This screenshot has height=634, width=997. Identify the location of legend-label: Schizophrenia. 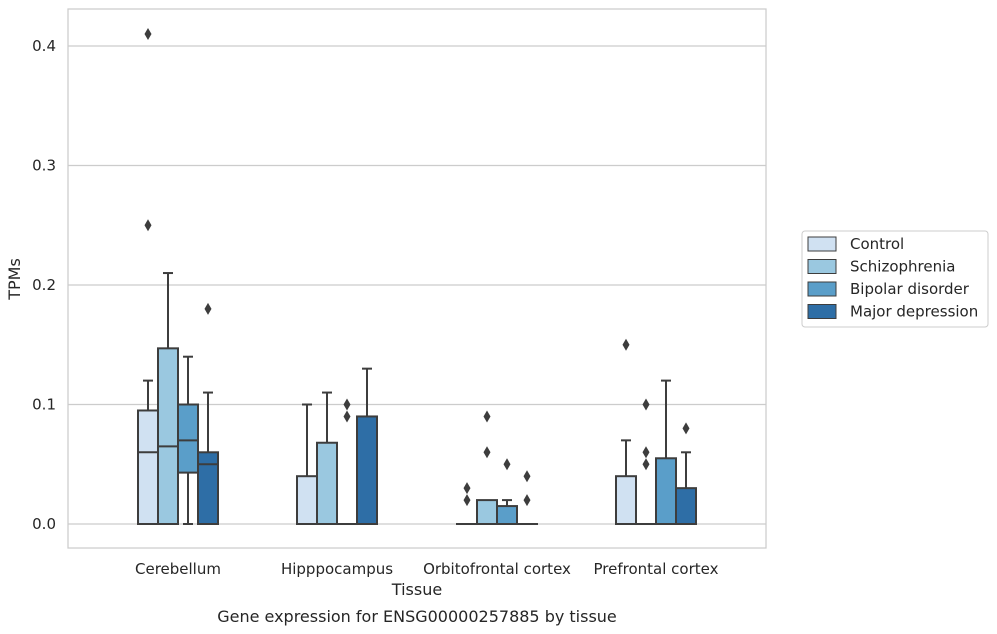
(902, 267).